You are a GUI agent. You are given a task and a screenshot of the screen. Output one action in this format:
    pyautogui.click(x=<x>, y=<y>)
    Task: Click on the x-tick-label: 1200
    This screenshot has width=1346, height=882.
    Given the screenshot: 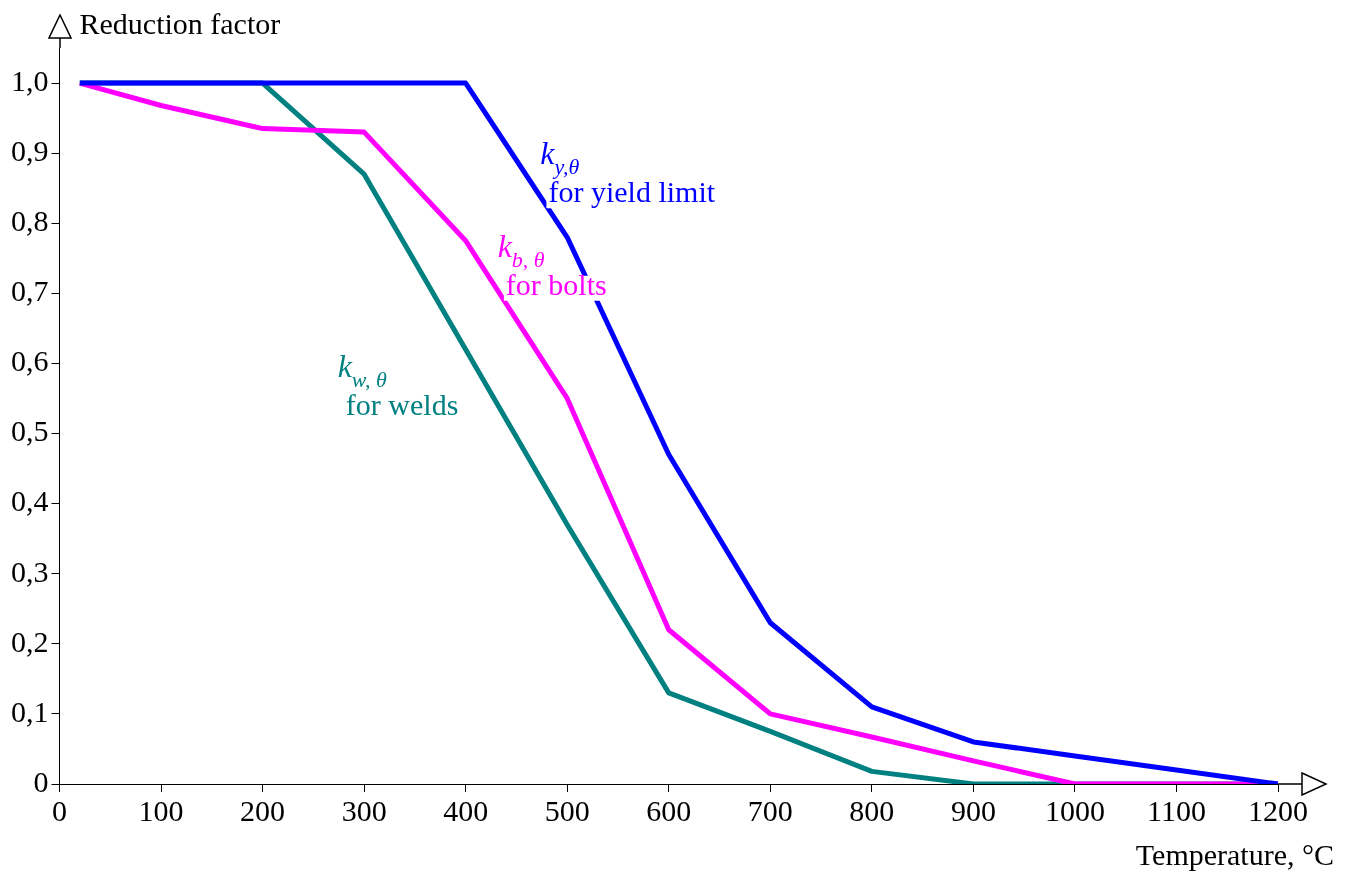 What is the action you would take?
    pyautogui.click(x=1278, y=810)
    